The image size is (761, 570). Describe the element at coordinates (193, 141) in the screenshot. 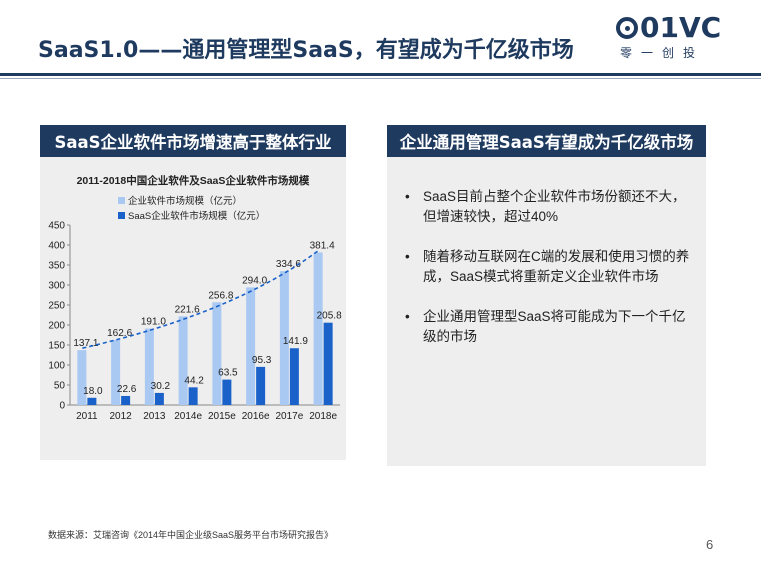

I see `left-panel-header: SaaS企业软件市场增速高于整体行业` at that location.